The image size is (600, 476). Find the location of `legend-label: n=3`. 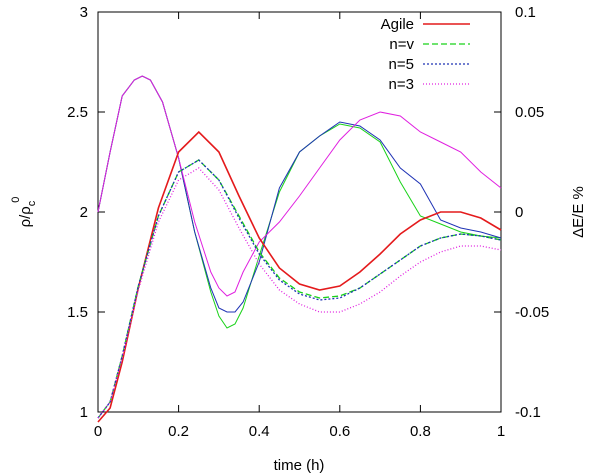

legend-label: n=3 is located at coordinates (401, 84).